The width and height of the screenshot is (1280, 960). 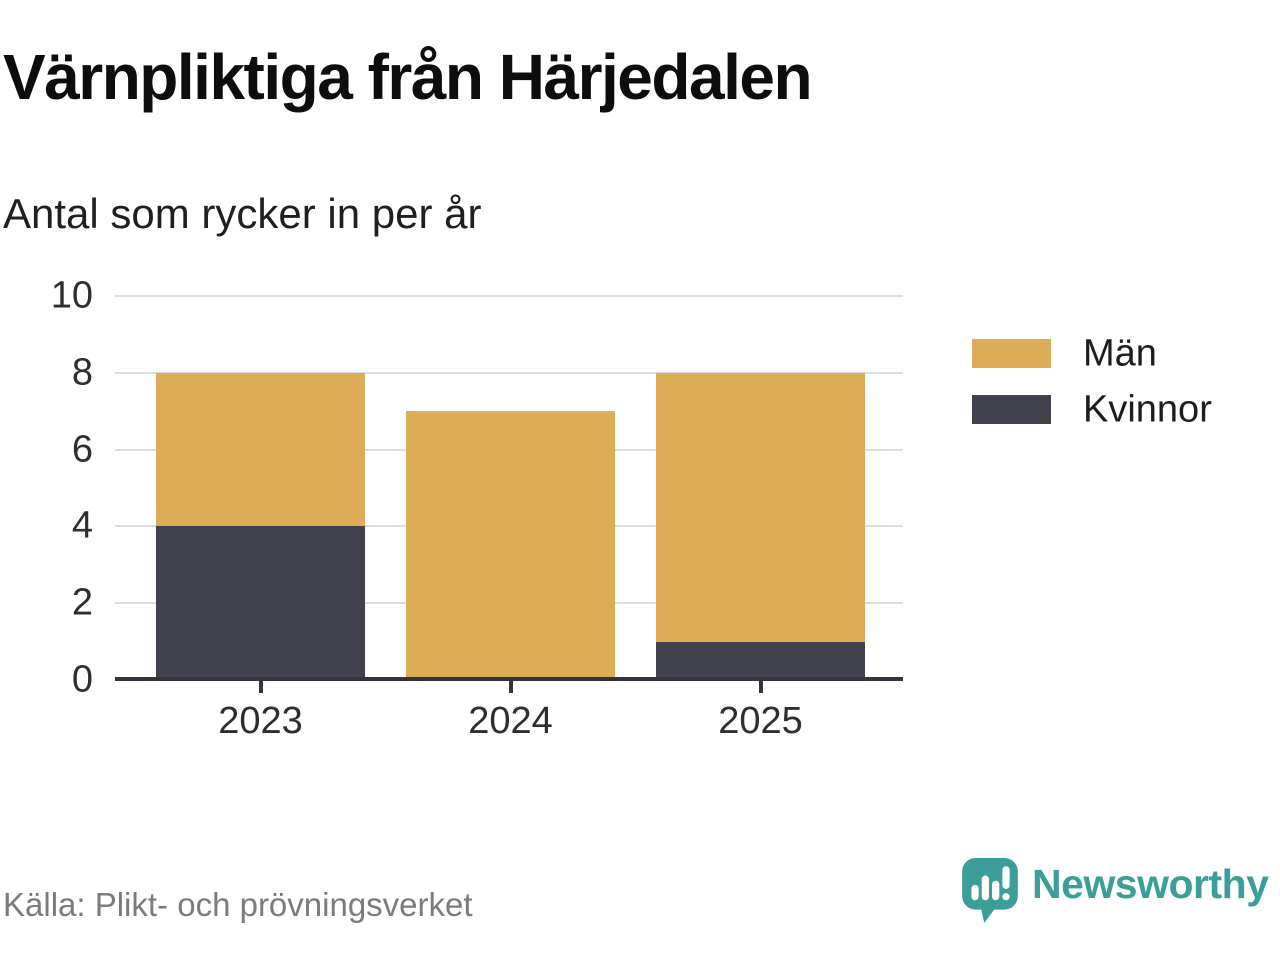 I want to click on x-axis-category-label: 2023, so click(x=260, y=721).